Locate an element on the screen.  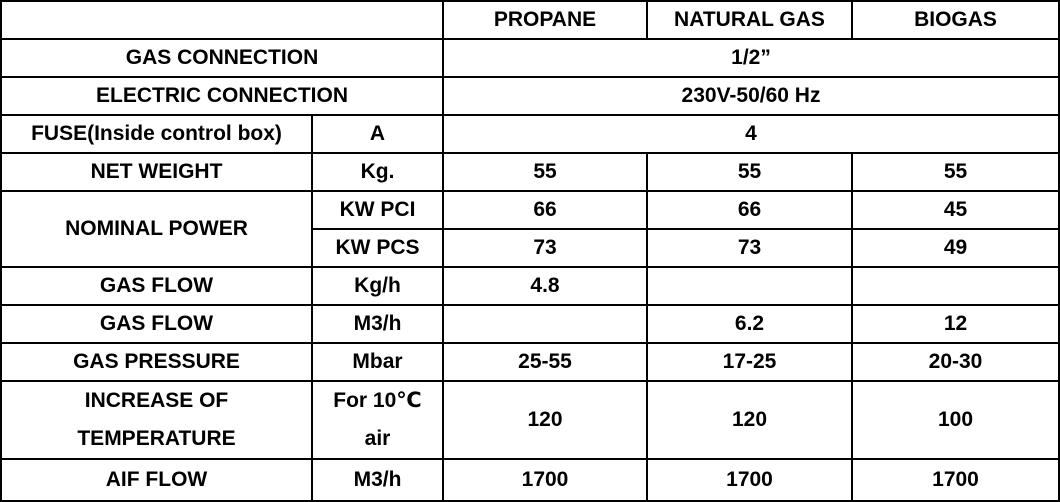
row-label-gas-flow-kg: GAS FLOW is located at coordinates (156, 286).